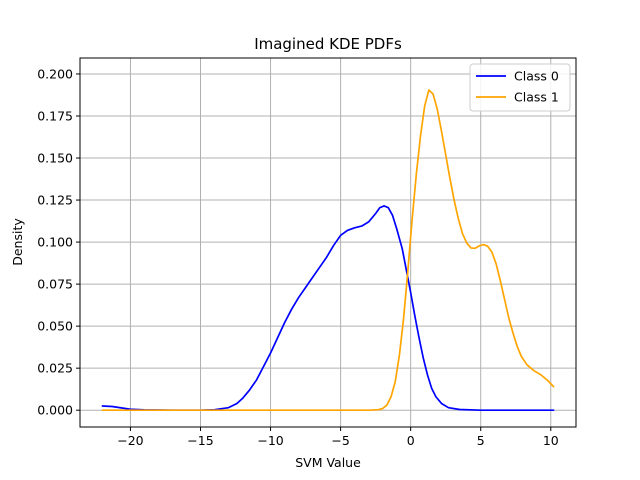 Image resolution: width=640 pixels, height=480 pixels. Describe the element at coordinates (411, 440) in the screenshot. I see `x-tick-label: 0` at that location.